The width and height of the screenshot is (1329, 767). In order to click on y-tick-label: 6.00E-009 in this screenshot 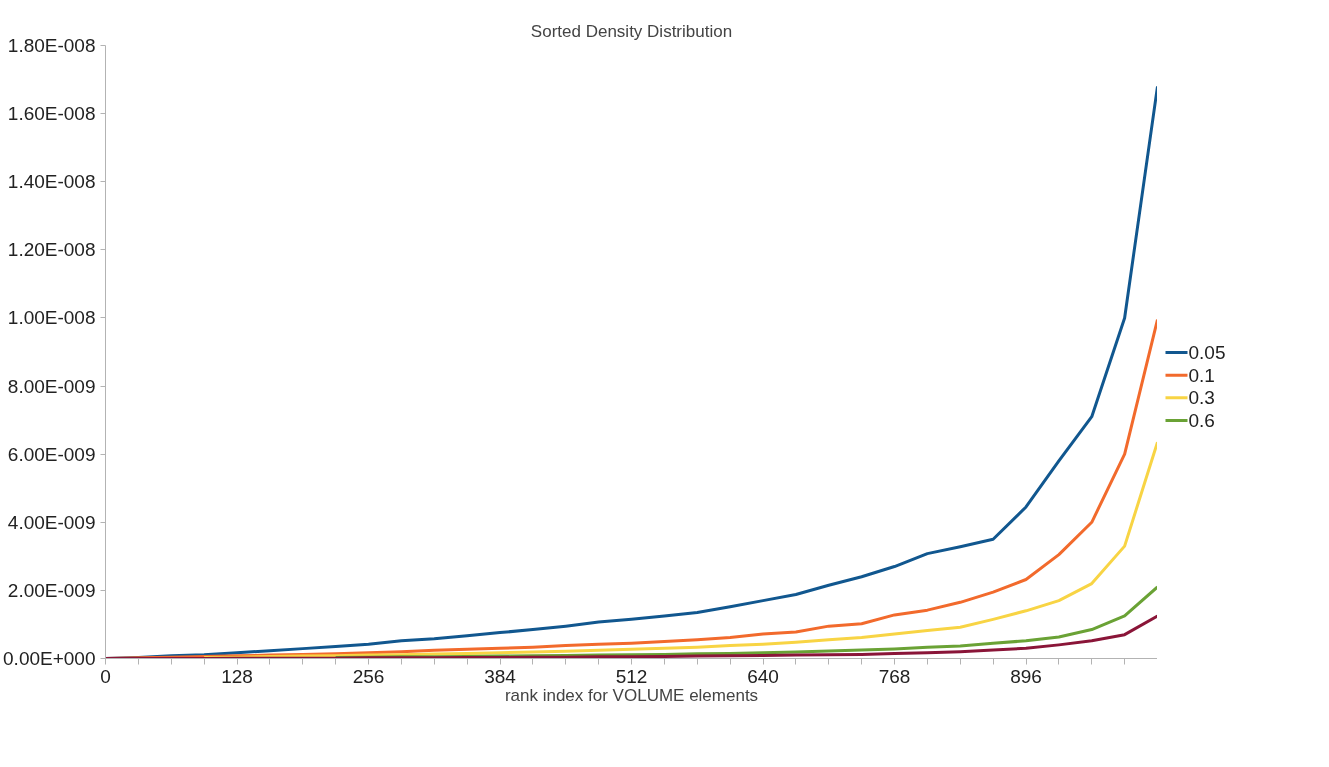, I will do `click(51, 454)`.